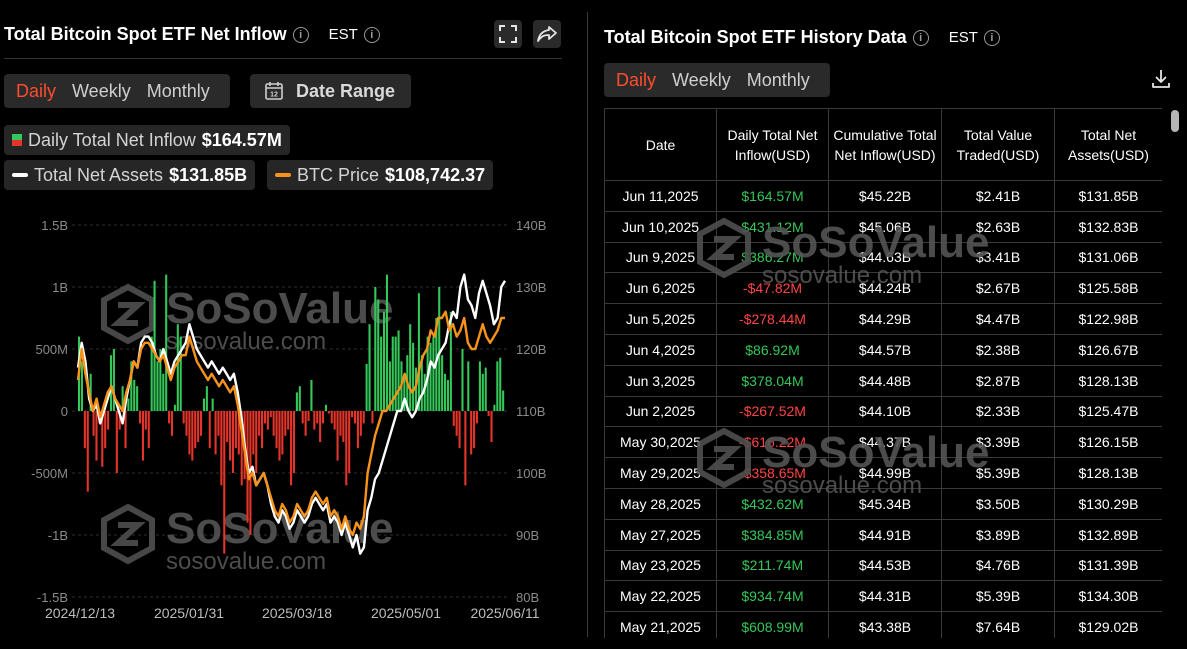 The width and height of the screenshot is (1187, 649). I want to click on legend-daily-inflow: Daily Total Net Inflow $164.57M, so click(147, 140).